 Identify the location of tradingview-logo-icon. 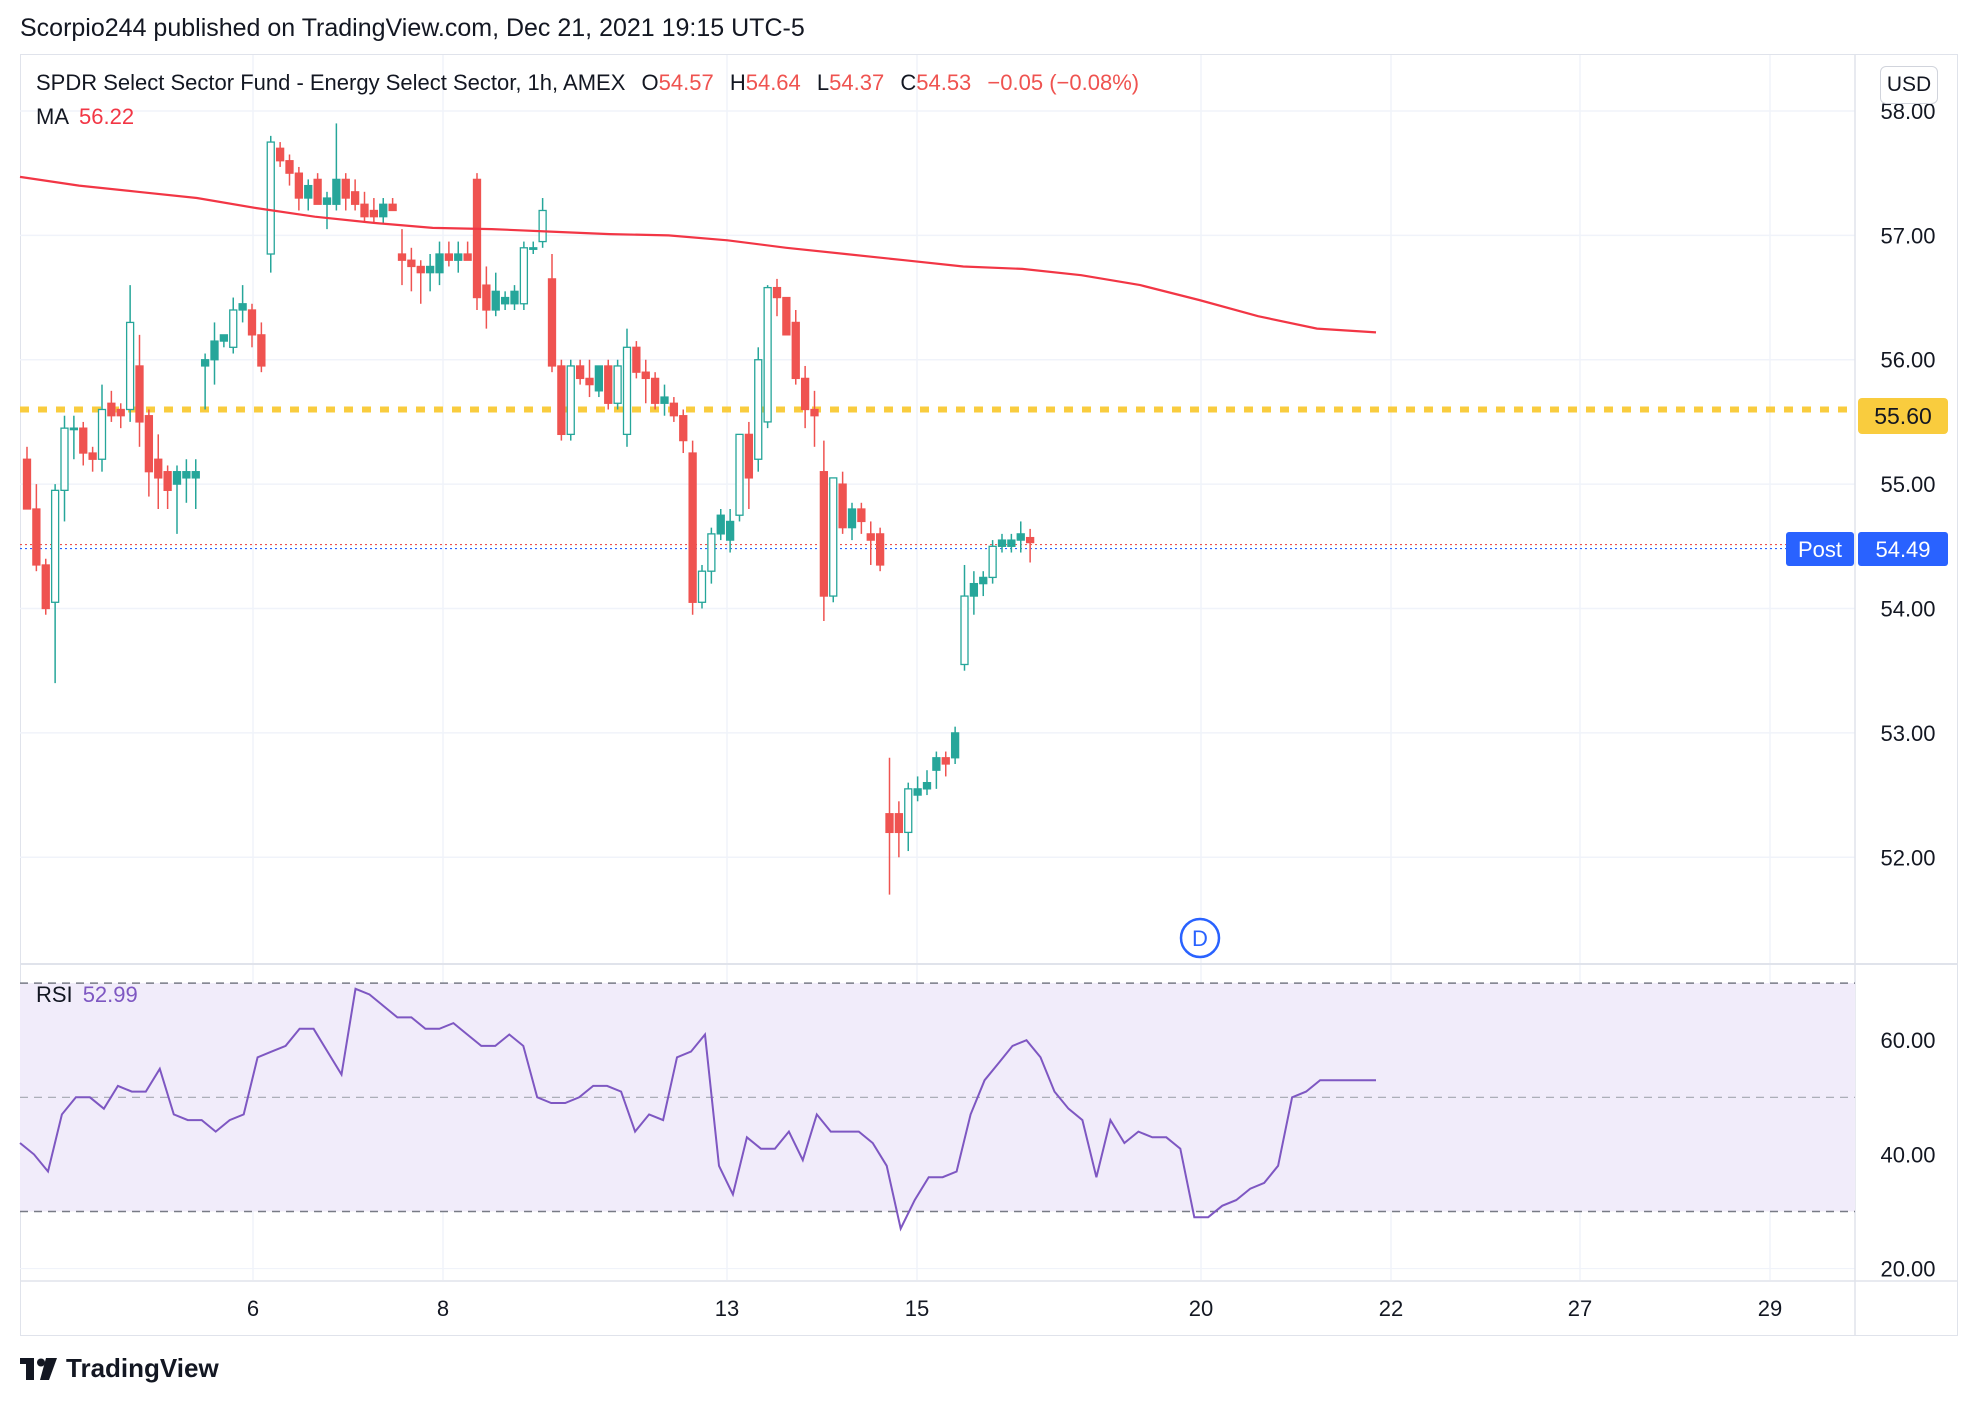
(38, 1368).